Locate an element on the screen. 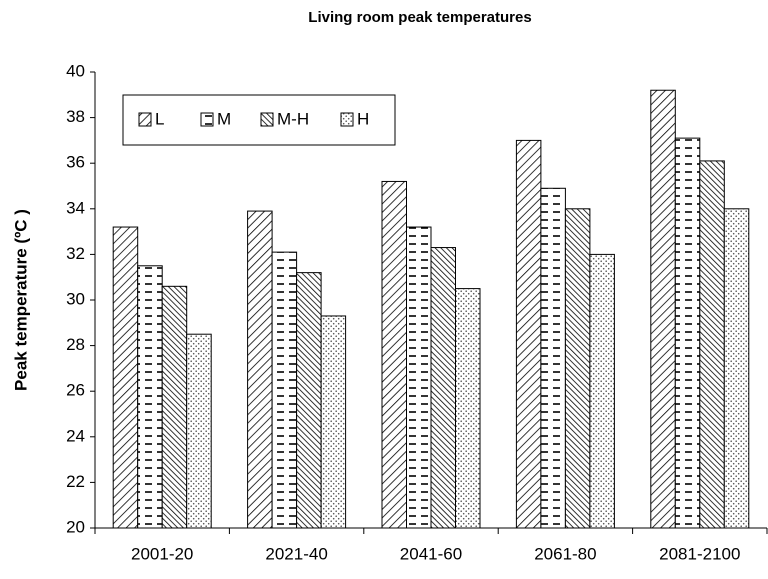 The width and height of the screenshot is (768, 579). y-axis-label: Peak temperature (ºC ) is located at coordinates (20, 300).